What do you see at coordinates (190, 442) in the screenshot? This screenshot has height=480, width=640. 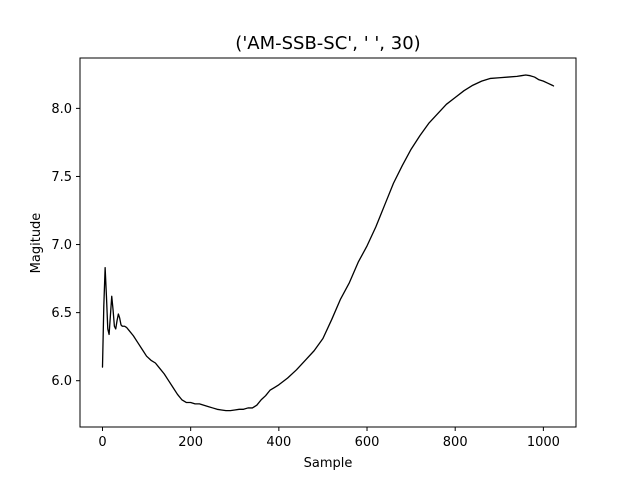 I see `x-tick-label: 200` at bounding box center [190, 442].